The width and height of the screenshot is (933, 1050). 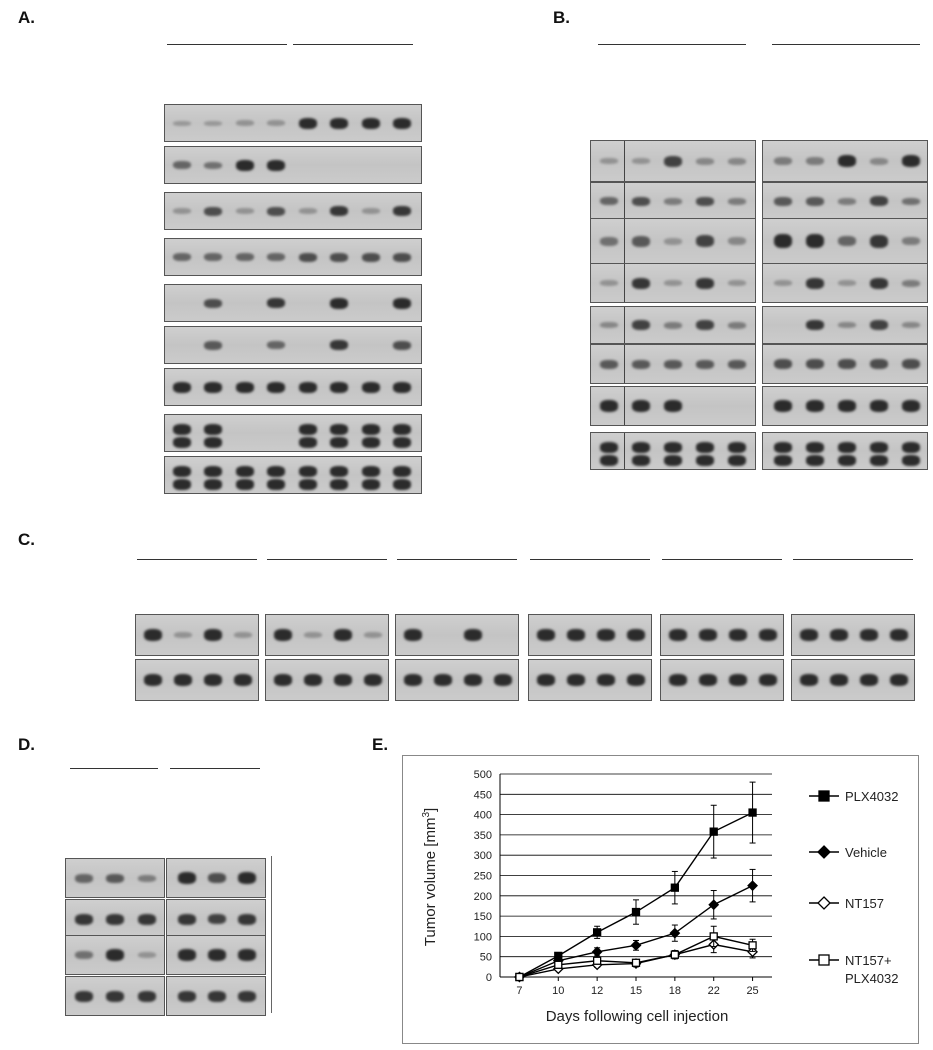 What do you see at coordinates (26, 744) in the screenshot?
I see `panel-d-letter: D.` at bounding box center [26, 744].